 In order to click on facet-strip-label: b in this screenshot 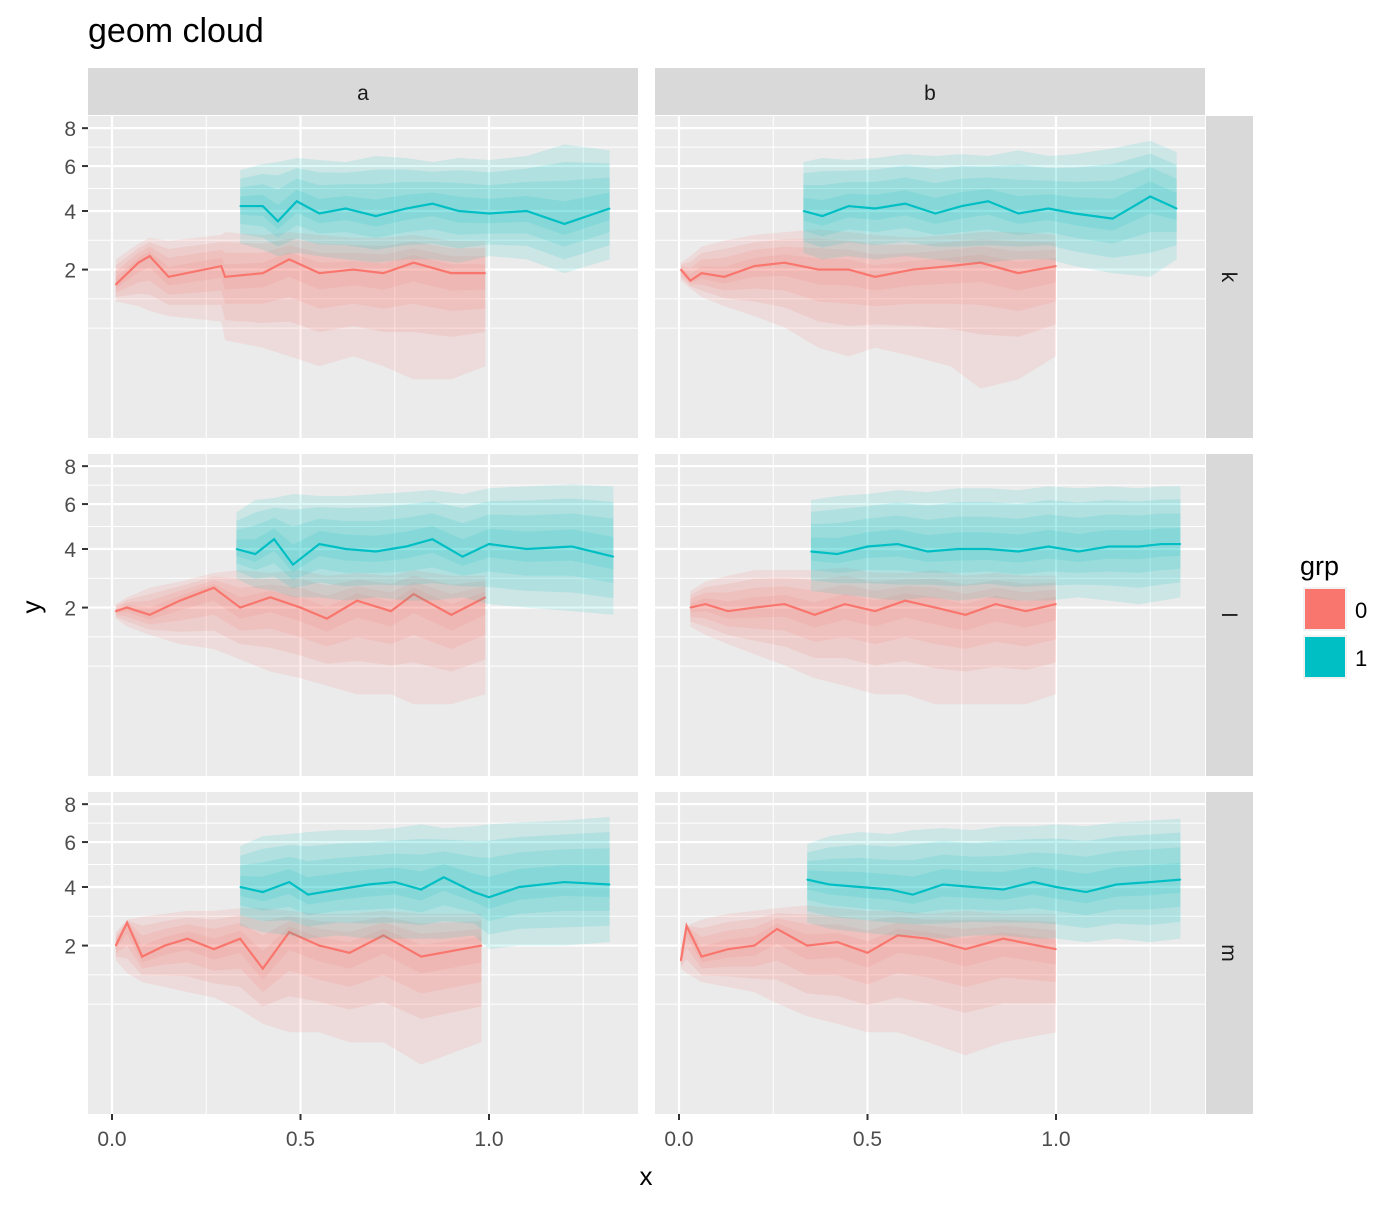, I will do `click(930, 93)`.